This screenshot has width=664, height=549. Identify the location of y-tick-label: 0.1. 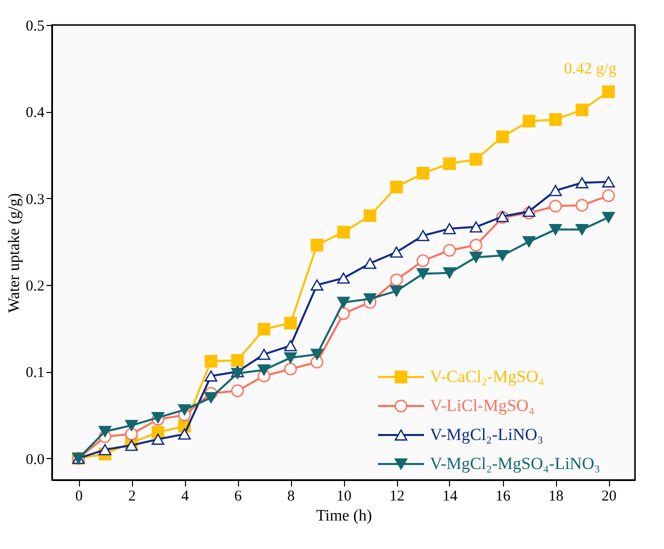
(35, 373).